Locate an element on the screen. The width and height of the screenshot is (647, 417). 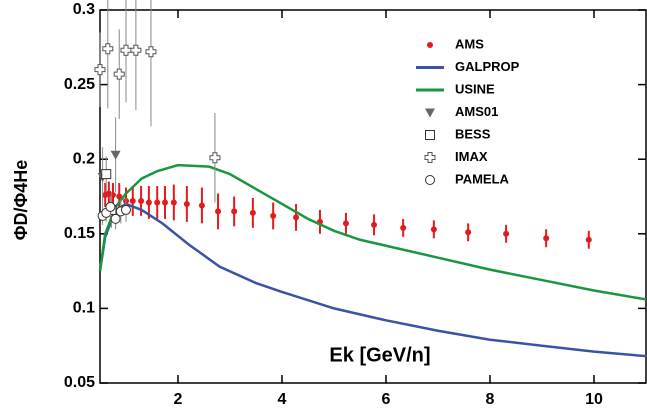
y-tick-label: 0.2 is located at coordinates (84, 158).